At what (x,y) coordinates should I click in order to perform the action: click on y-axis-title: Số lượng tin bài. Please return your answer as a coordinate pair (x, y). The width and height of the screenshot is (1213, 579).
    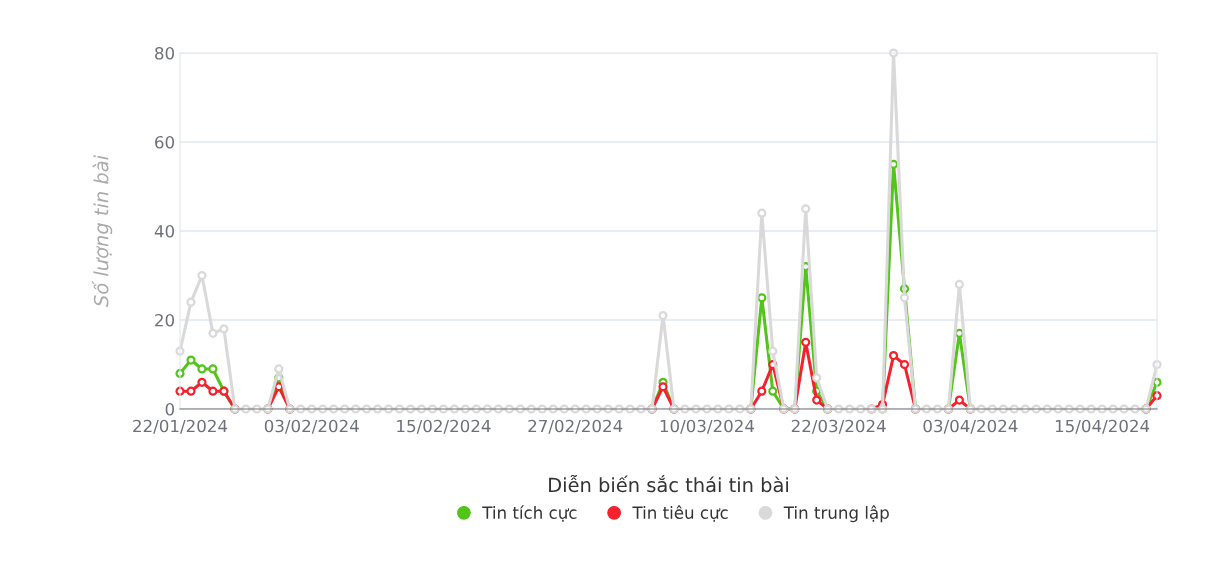
    Looking at the image, I should click on (102, 231).